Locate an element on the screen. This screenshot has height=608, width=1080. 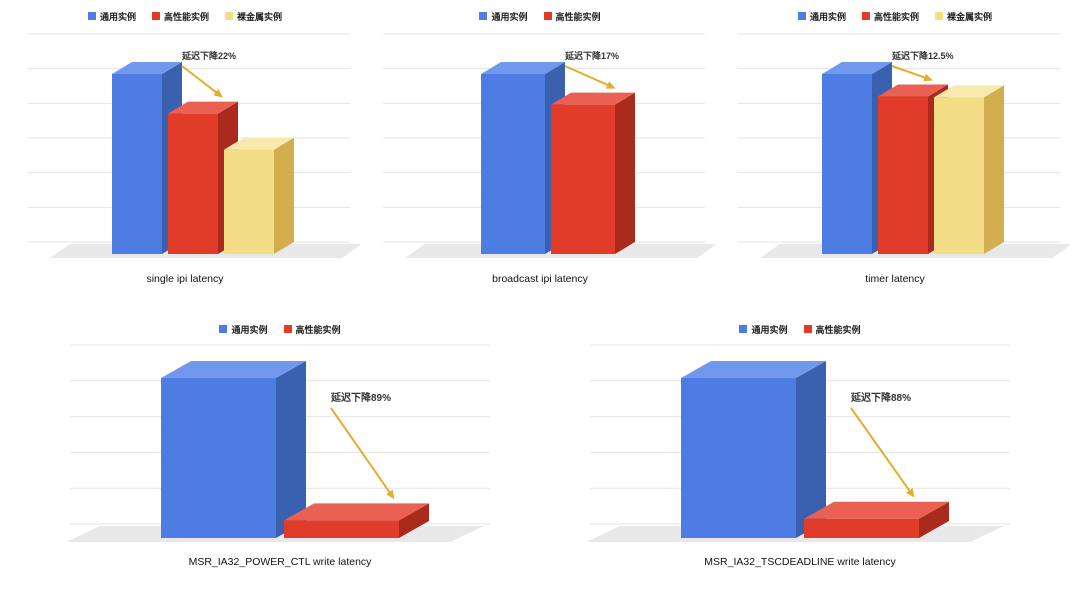
plot-area: 延迟下降17% is located at coordinates (541, 148).